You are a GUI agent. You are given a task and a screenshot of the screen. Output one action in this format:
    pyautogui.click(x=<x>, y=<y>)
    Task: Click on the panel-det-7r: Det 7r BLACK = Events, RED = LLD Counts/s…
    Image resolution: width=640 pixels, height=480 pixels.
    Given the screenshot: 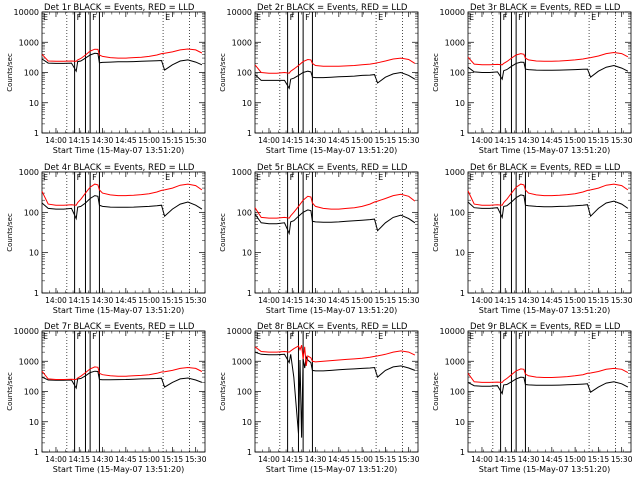 What is the action you would take?
    pyautogui.click(x=106, y=398)
    